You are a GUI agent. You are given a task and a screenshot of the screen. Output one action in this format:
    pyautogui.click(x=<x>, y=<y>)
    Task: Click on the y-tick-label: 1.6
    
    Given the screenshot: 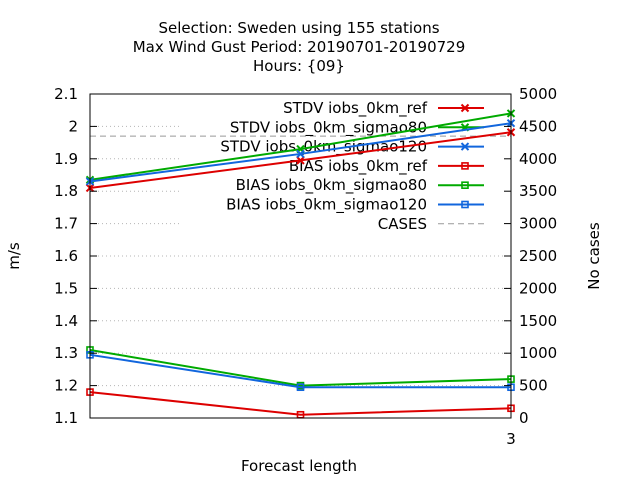 What is the action you would take?
    pyautogui.click(x=66, y=256)
    